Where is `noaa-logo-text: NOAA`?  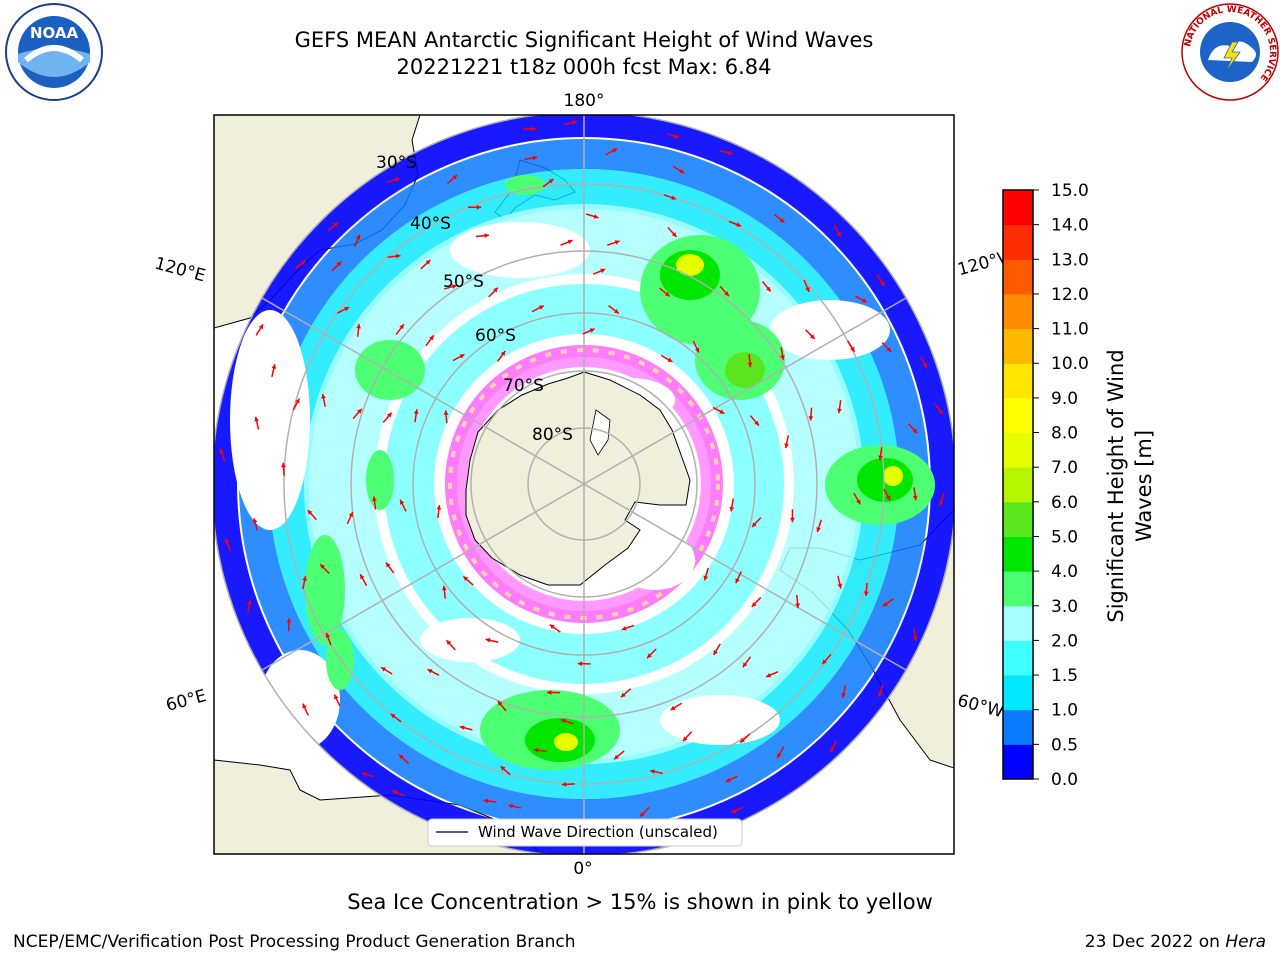
noaa-logo-text: NOAA is located at coordinates (54, 33).